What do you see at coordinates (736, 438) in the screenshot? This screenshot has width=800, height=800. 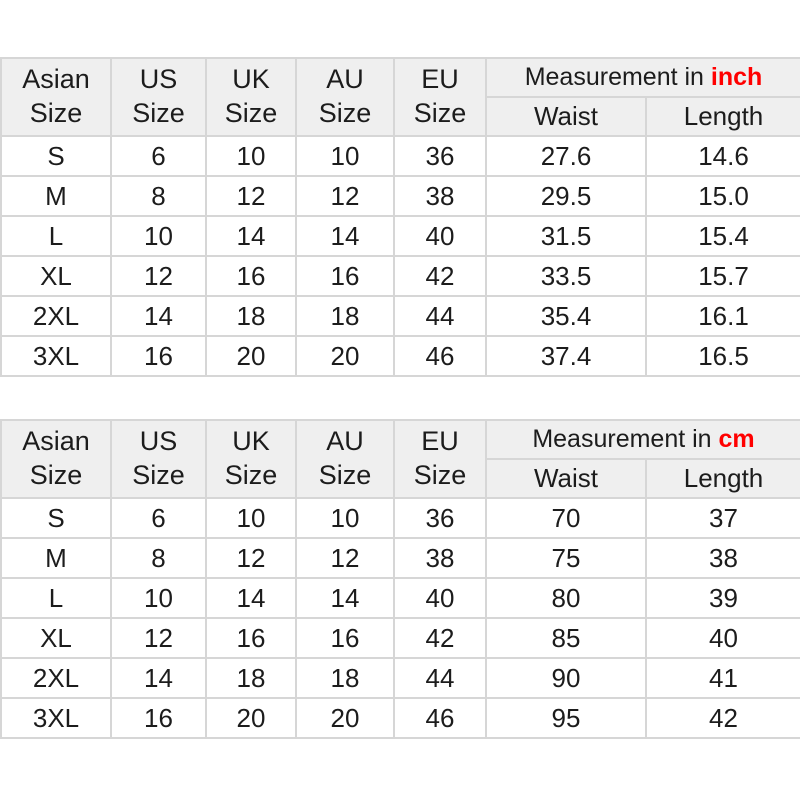 I see `measurement-unit-cm: cm` at bounding box center [736, 438].